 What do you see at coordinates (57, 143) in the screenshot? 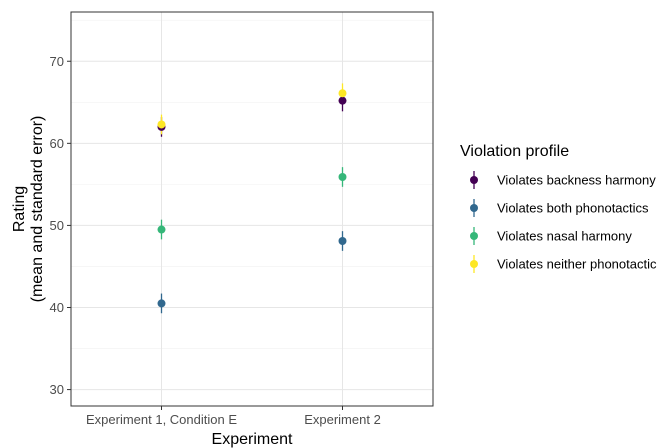
I see `y-tick-label: 60` at bounding box center [57, 143].